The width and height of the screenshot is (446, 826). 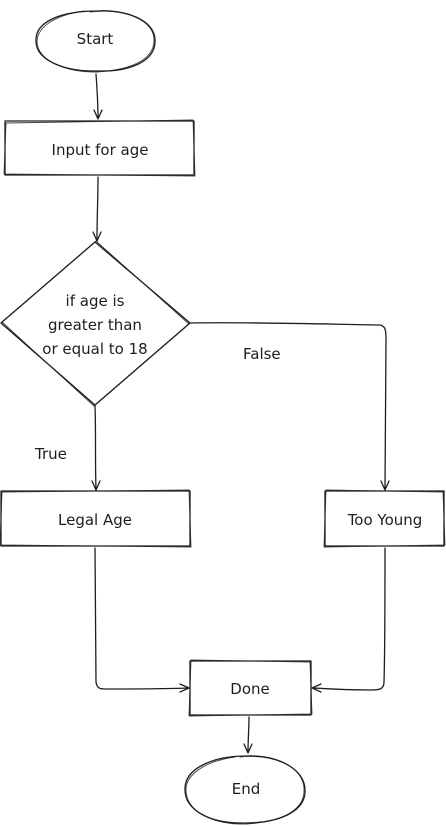 What do you see at coordinates (262, 354) in the screenshot?
I see `false-edge-label: False` at bounding box center [262, 354].